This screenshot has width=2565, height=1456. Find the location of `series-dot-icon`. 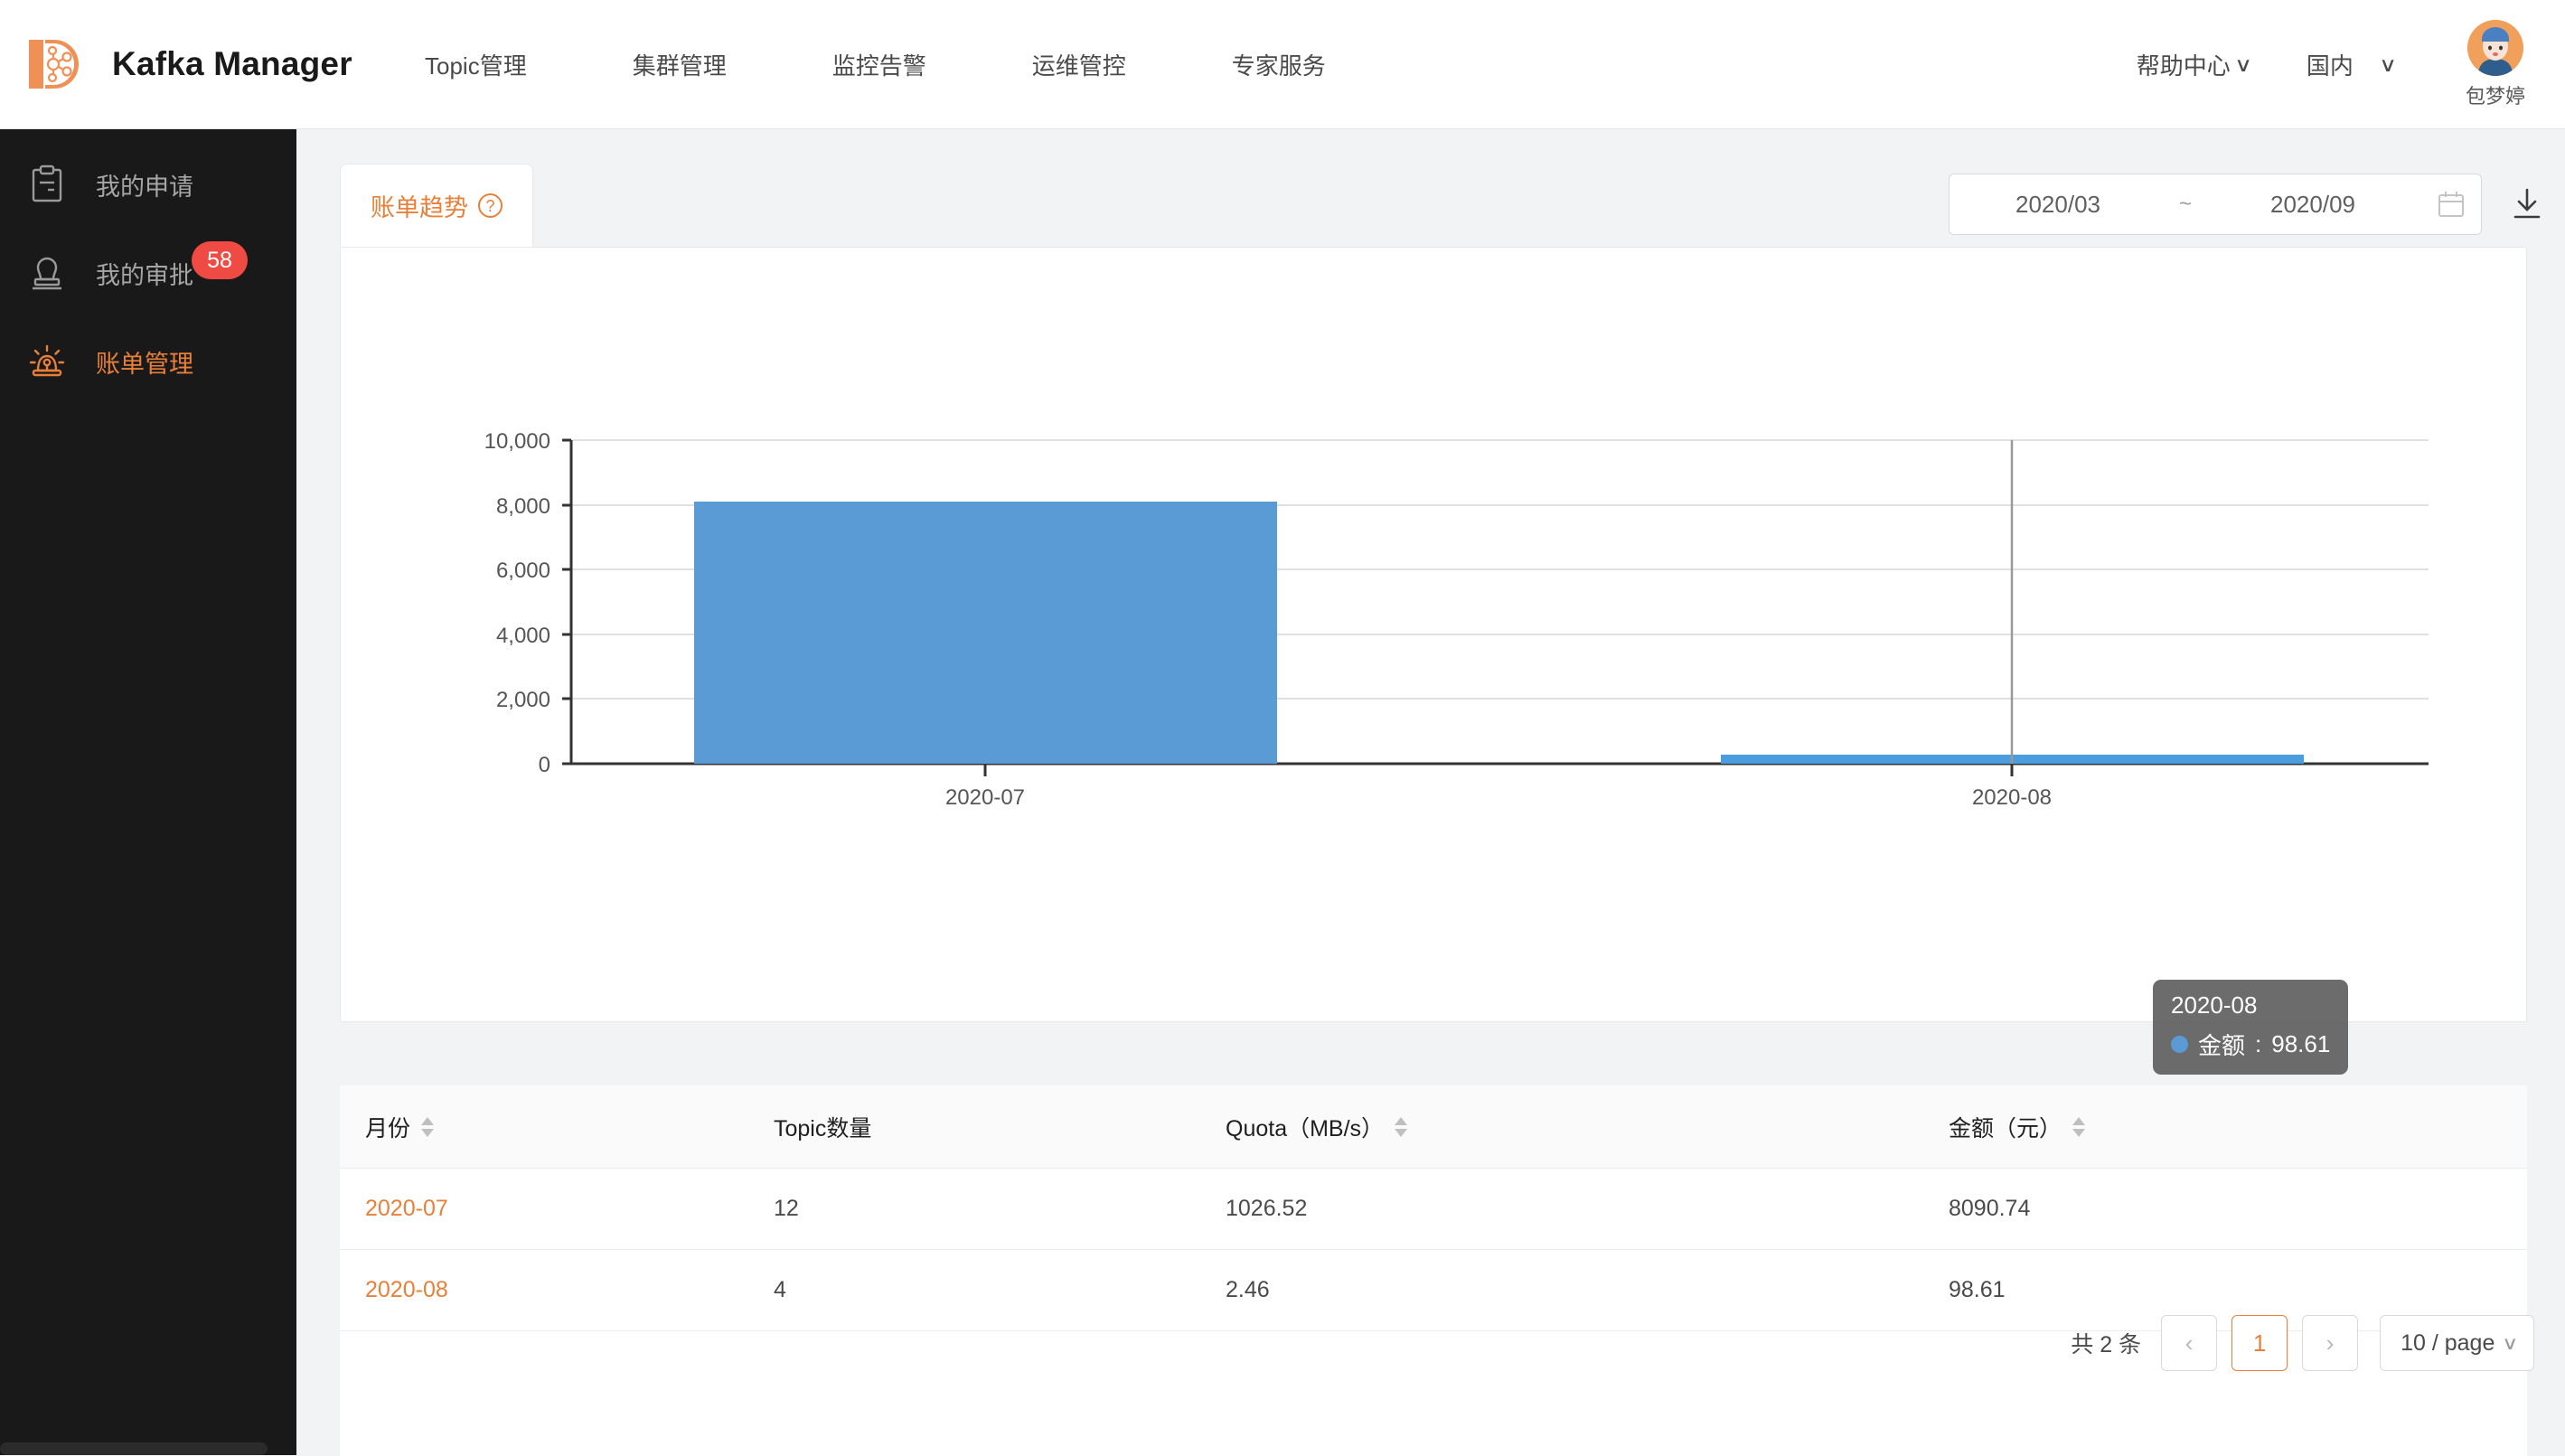

series-dot-icon is located at coordinates (2179, 1045).